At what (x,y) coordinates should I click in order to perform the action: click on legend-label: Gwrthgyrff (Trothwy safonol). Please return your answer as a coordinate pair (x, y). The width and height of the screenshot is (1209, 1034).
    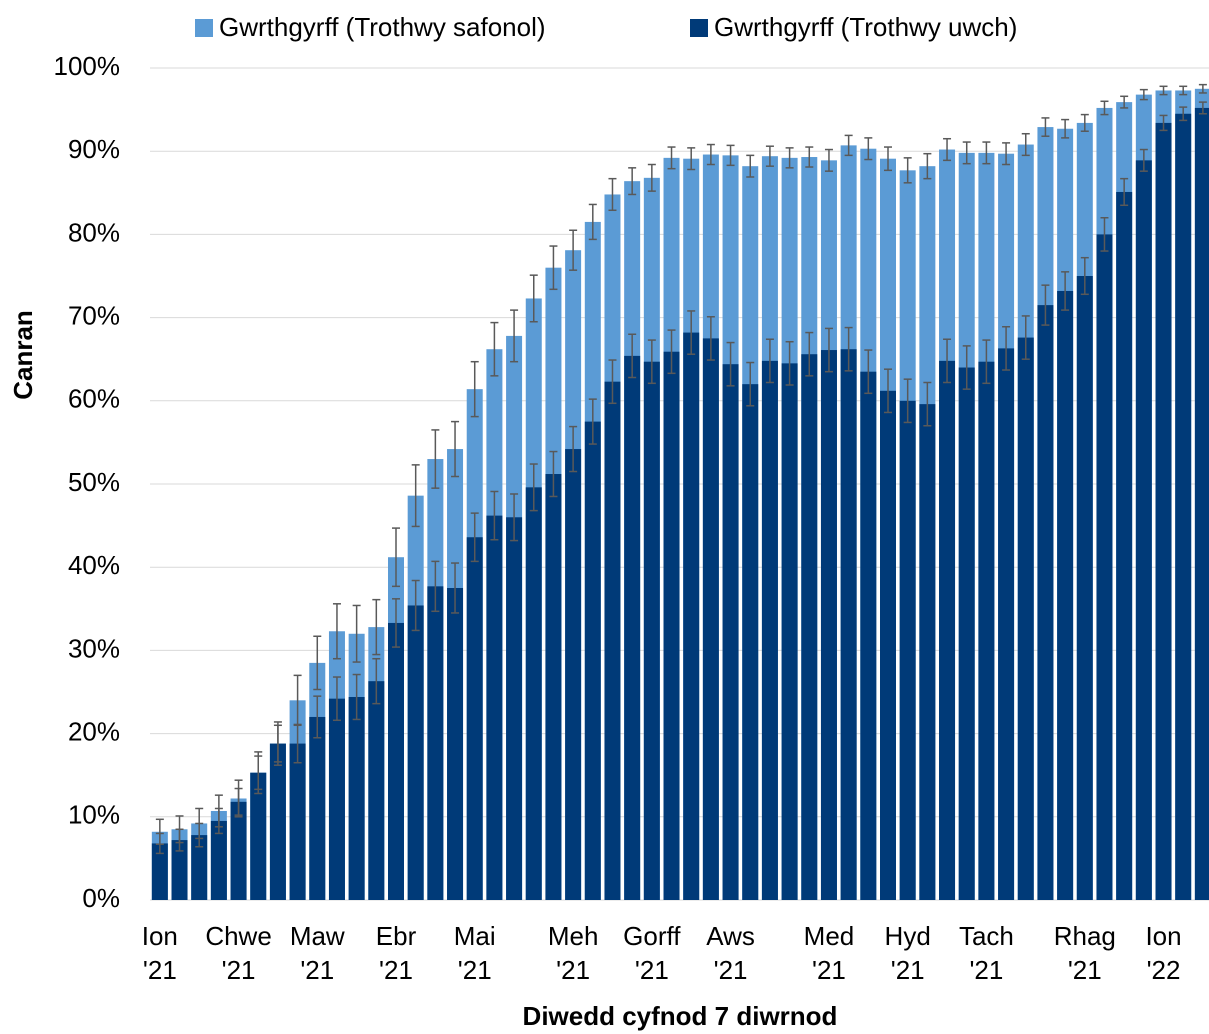
    Looking at the image, I should click on (382, 27).